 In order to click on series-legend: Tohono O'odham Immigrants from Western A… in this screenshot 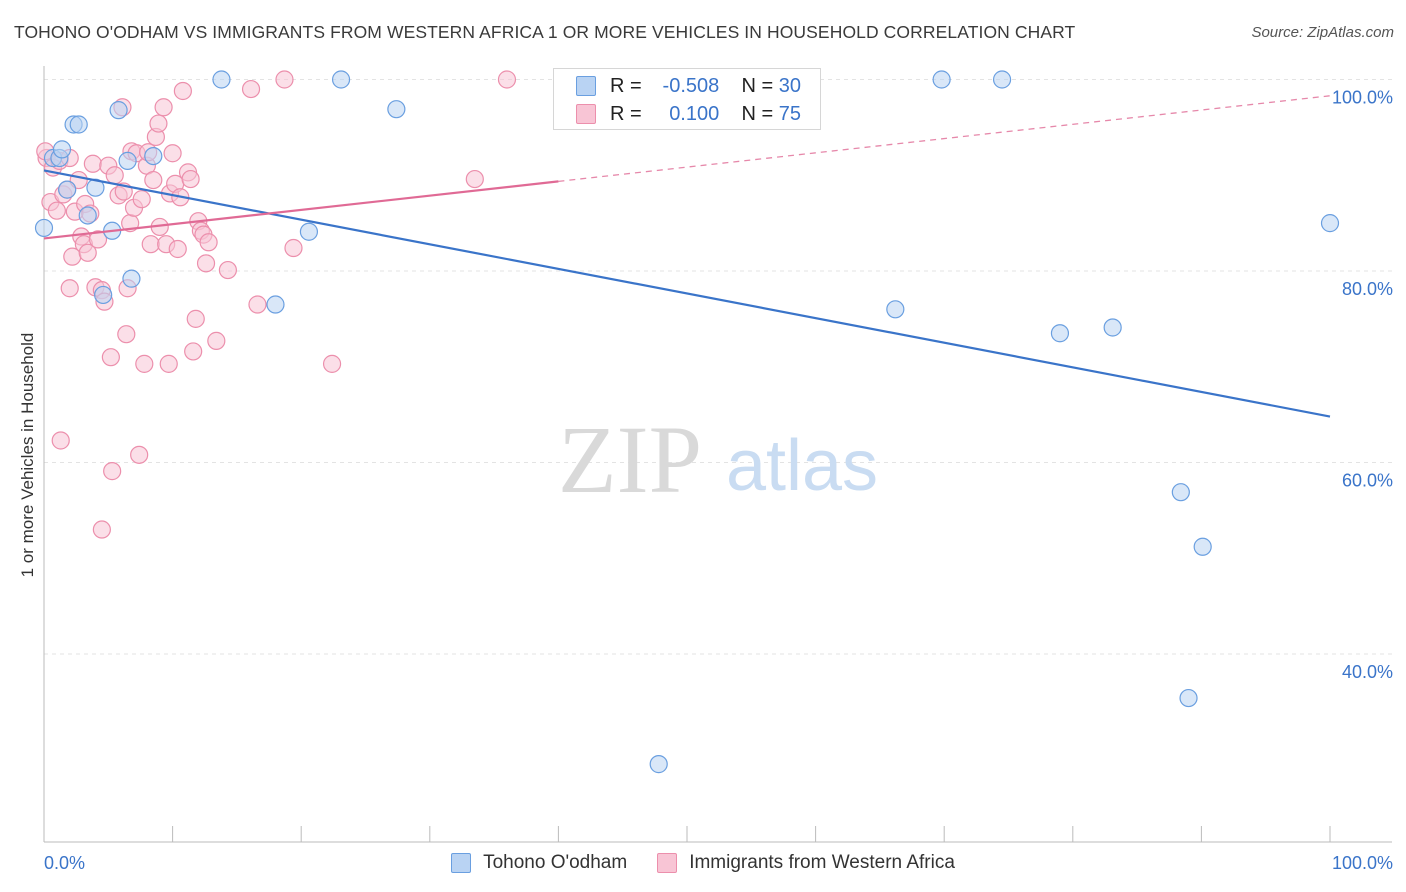, I will do `click(703, 863)`.